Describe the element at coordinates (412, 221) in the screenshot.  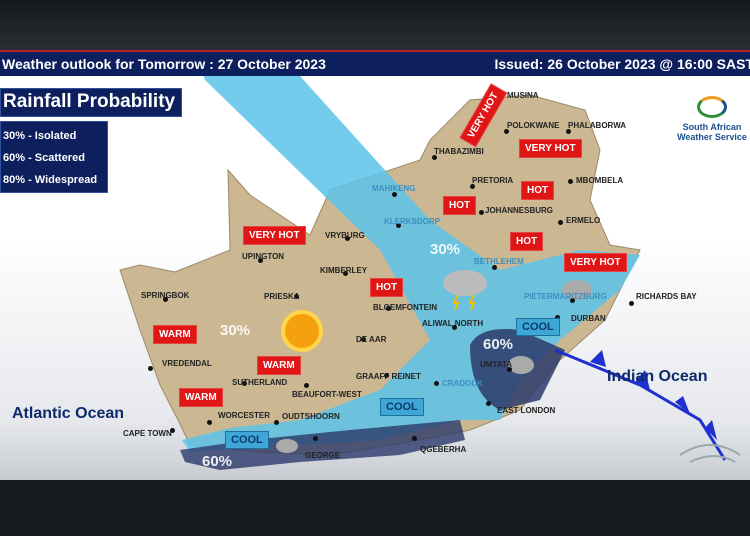
I see `city-label: KLERKSDORP` at that location.